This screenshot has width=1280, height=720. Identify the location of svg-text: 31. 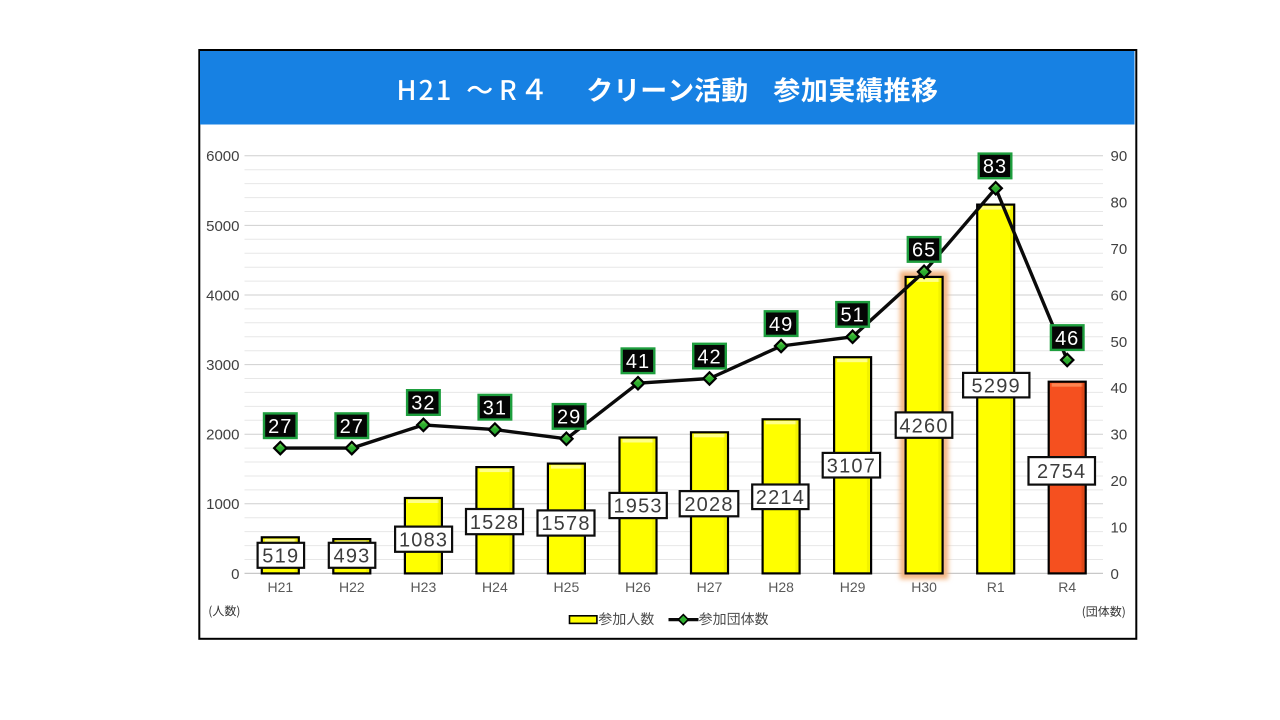
(495, 408).